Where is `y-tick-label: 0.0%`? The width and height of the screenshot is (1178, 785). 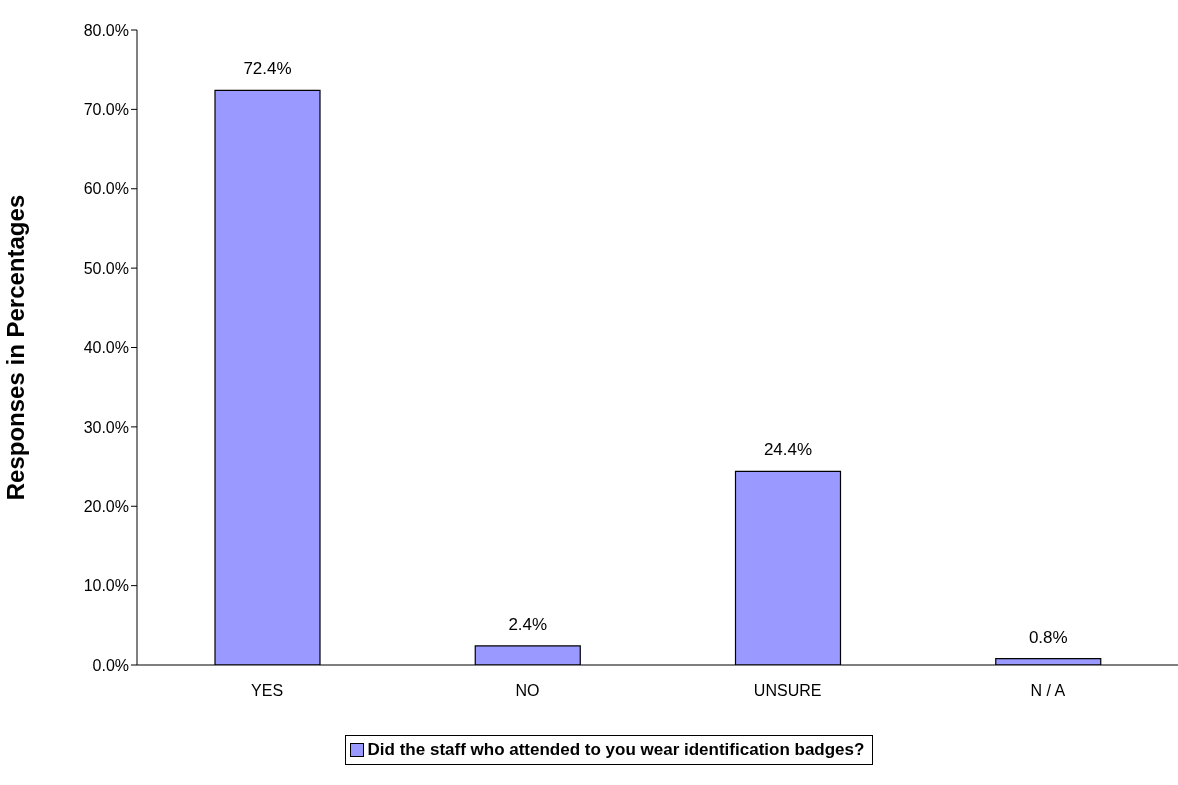 y-tick-label: 0.0% is located at coordinates (110, 665).